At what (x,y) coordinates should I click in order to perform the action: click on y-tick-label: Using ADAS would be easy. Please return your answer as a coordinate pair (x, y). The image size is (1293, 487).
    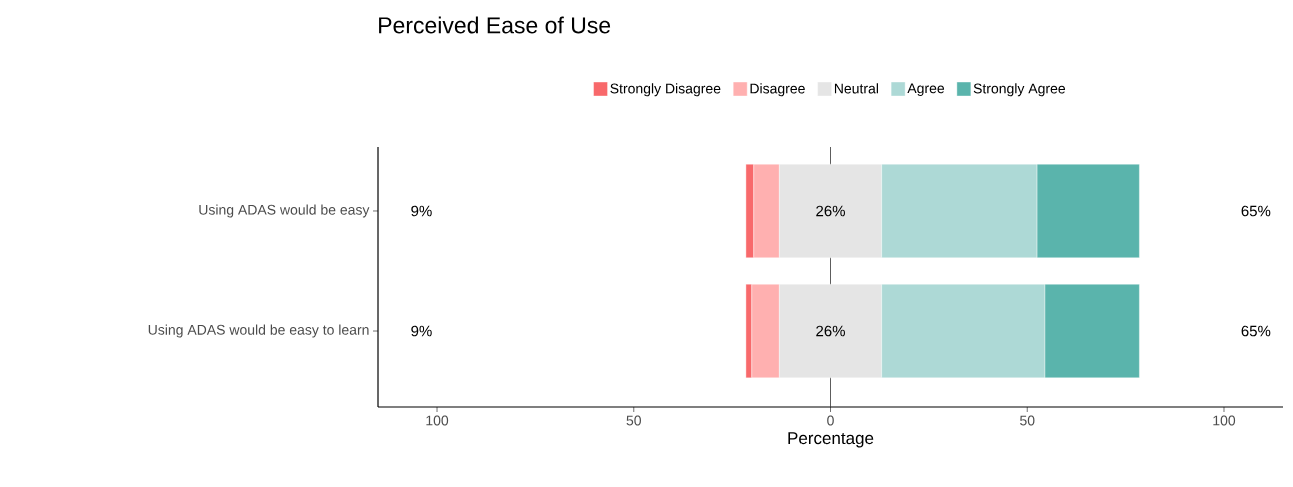
    Looking at the image, I should click on (284, 211).